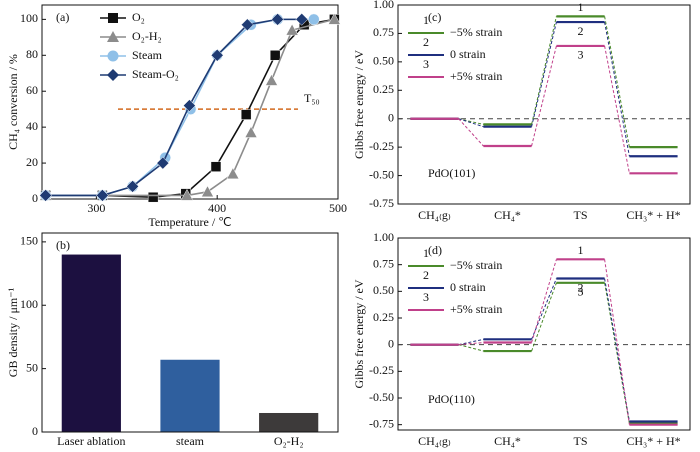  I want to click on y-tick-label: -0.25, so click(381, 370).